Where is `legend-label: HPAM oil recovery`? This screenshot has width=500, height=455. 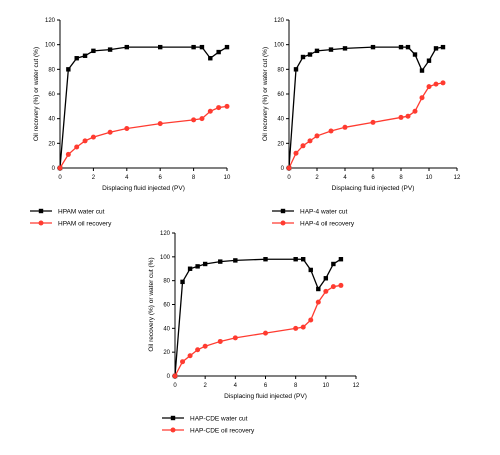
legend-label: HPAM oil recovery is located at coordinates (85, 223).